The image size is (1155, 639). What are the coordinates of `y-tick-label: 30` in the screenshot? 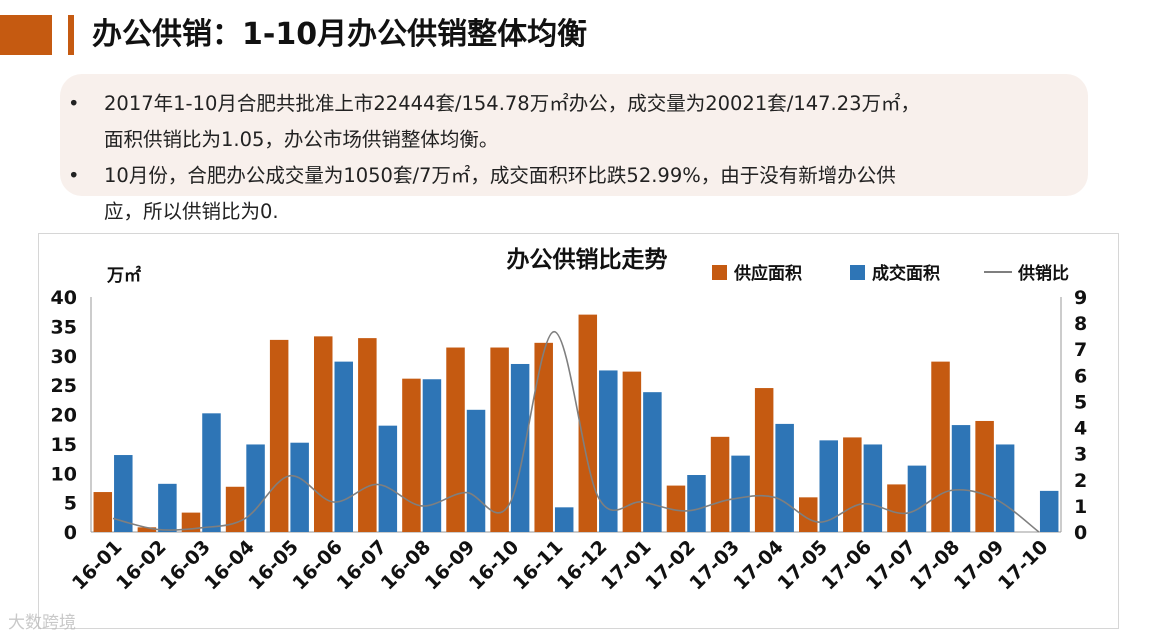 It's located at (64, 357).